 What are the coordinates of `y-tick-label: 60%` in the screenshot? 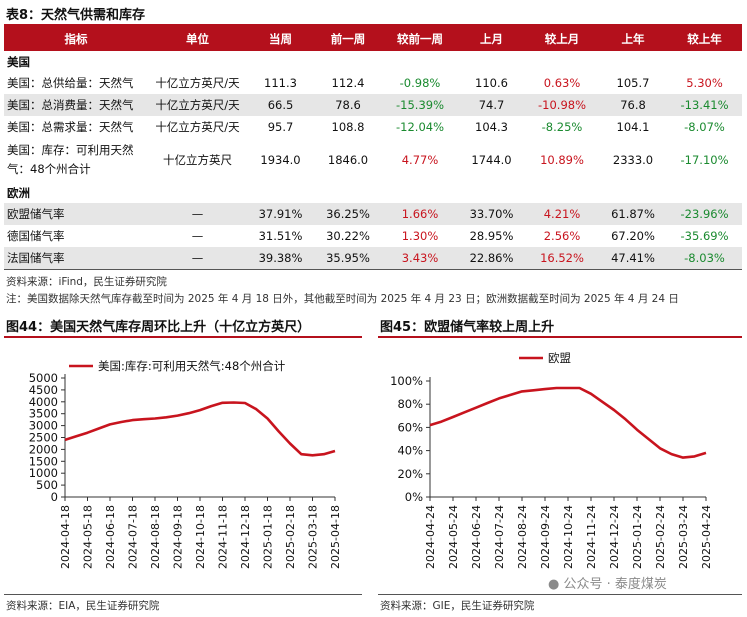 It's located at (410, 427).